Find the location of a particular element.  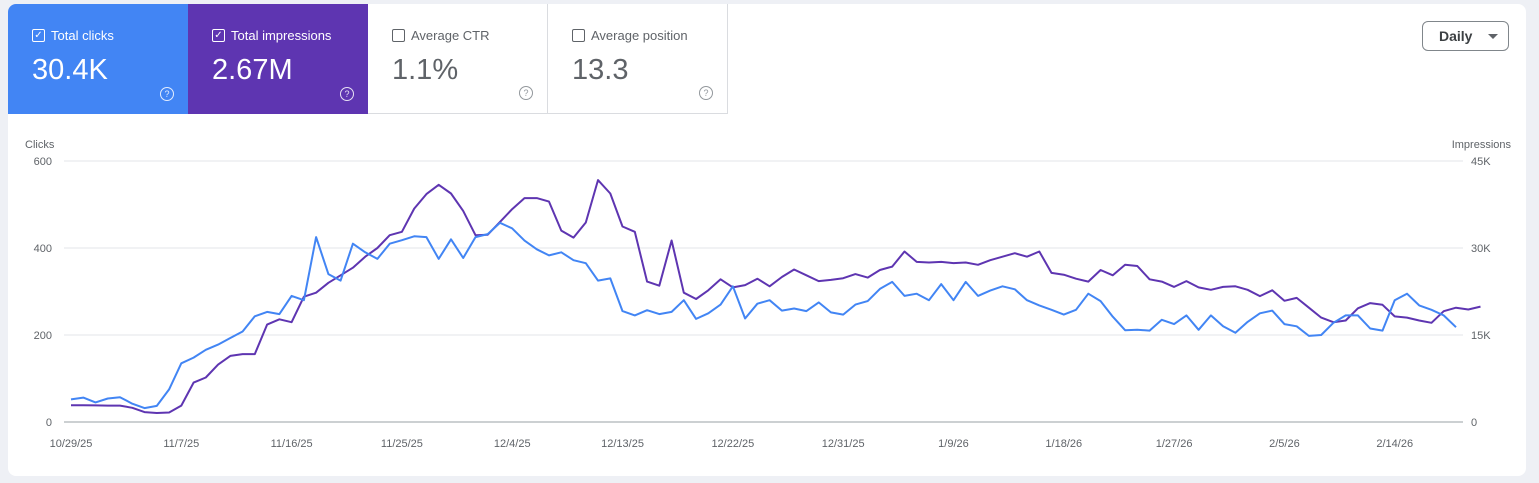

x-axis-tick-label: 10/29/25 is located at coordinates (71, 444).